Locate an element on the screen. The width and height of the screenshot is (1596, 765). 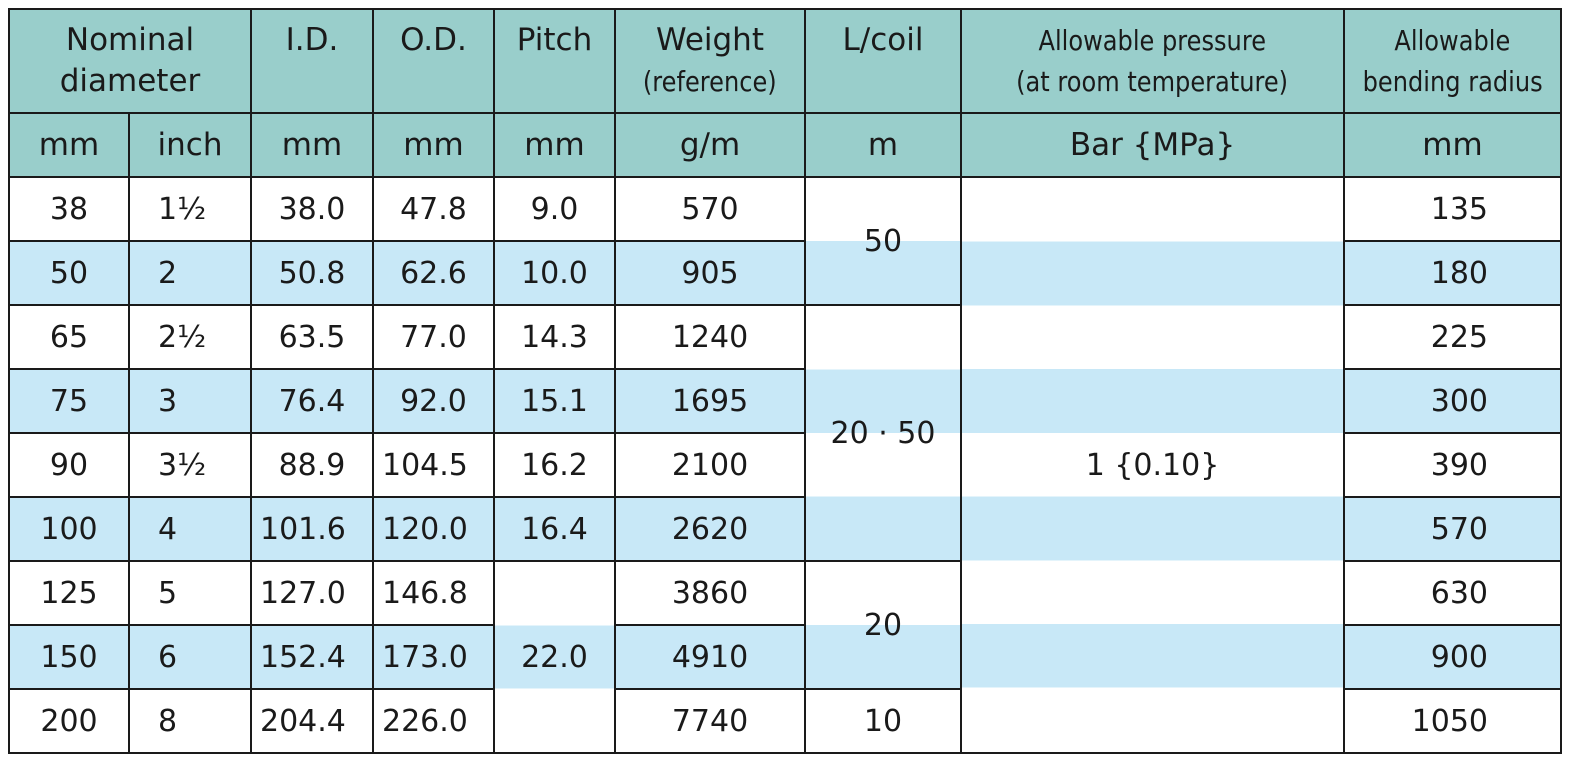
cell-mm: 150 is located at coordinates (69, 657).